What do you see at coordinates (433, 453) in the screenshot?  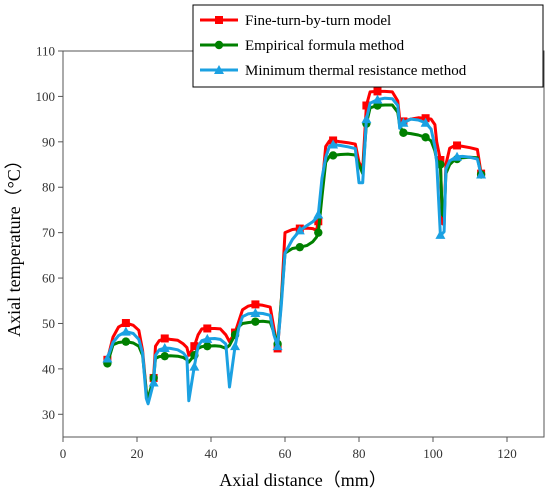 I see `x-tick-label: 100` at bounding box center [433, 453].